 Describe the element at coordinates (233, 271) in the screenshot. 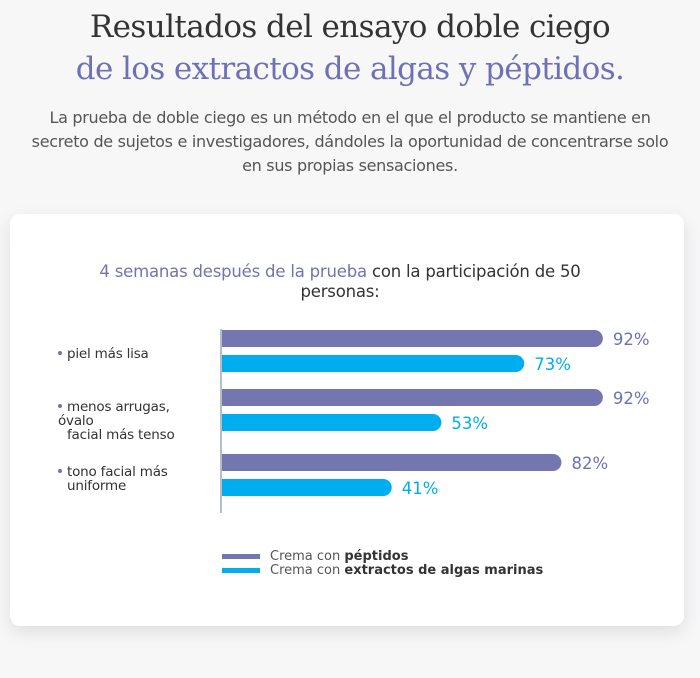

I see `chart-title-highlight: 4 semanas después de la prueba` at that location.